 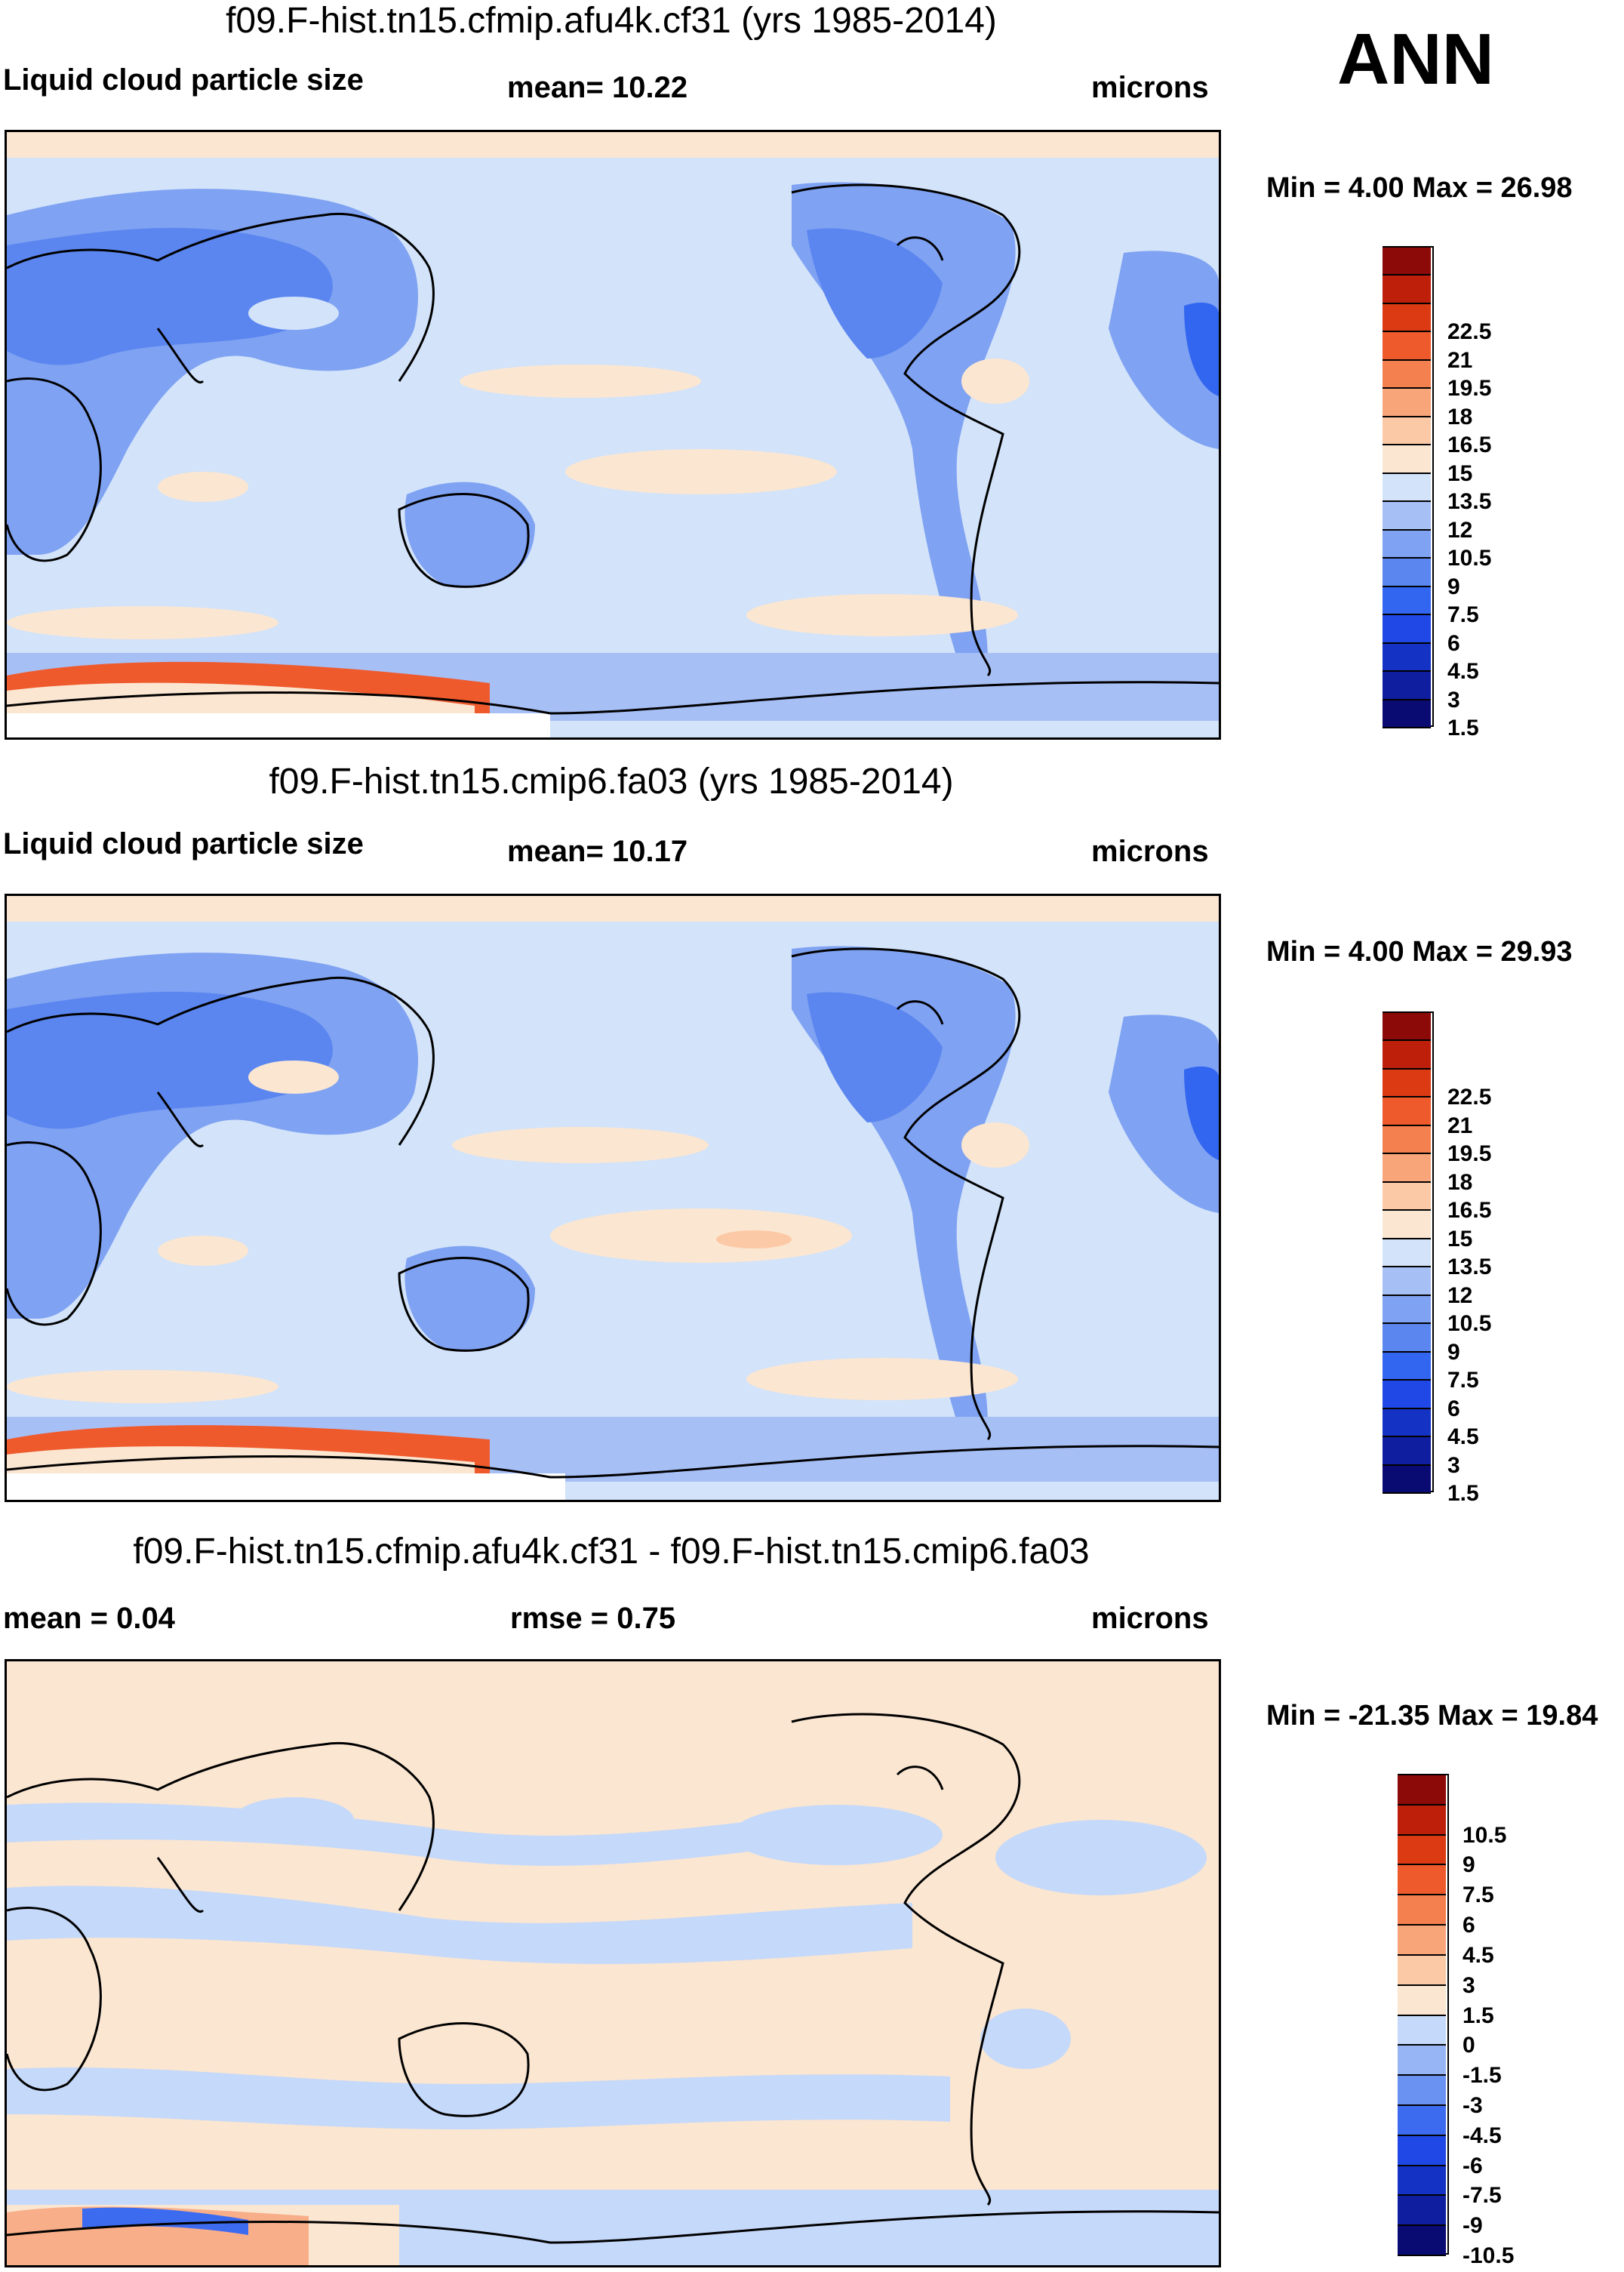 What do you see at coordinates (1496, 1258) in the screenshot?
I see `panel2-colorbar: 22.5 21 19.5 18 16.5 15 13.5 12 10.5 9 7.5 6 4.5 3 1.5` at bounding box center [1496, 1258].